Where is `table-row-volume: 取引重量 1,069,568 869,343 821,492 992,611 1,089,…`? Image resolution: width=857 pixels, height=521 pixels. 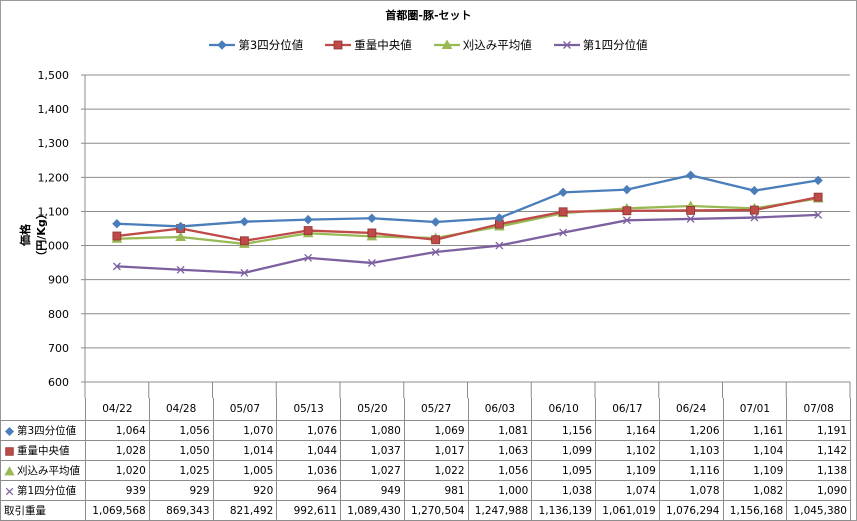
table-row-volume: 取引重量 1,069,568 869,343 821,492 992,611 1,089,… is located at coordinates (425, 510).